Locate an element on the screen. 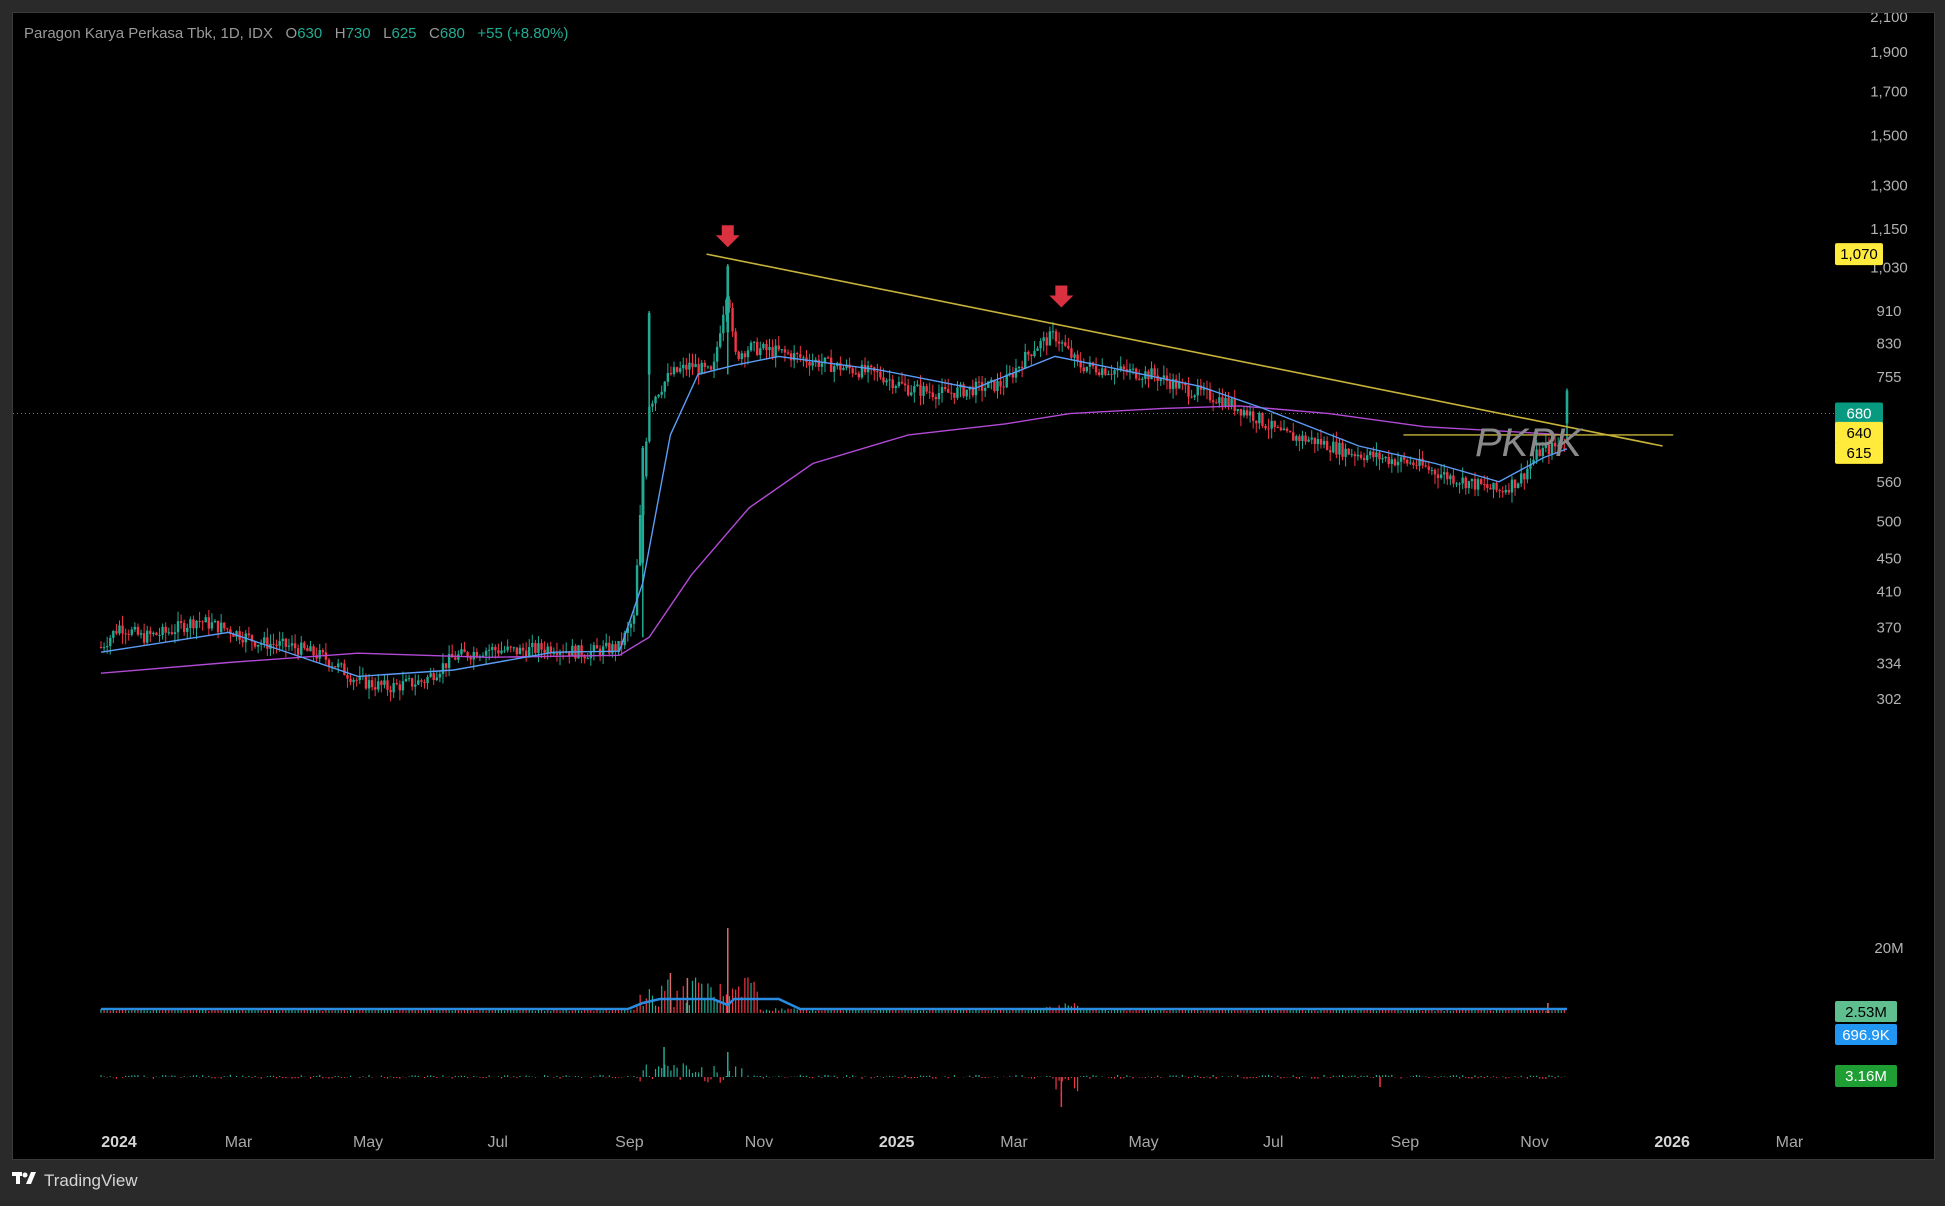 The image size is (1945, 1206). tradingview-logo-icon is located at coordinates (25, 1180).